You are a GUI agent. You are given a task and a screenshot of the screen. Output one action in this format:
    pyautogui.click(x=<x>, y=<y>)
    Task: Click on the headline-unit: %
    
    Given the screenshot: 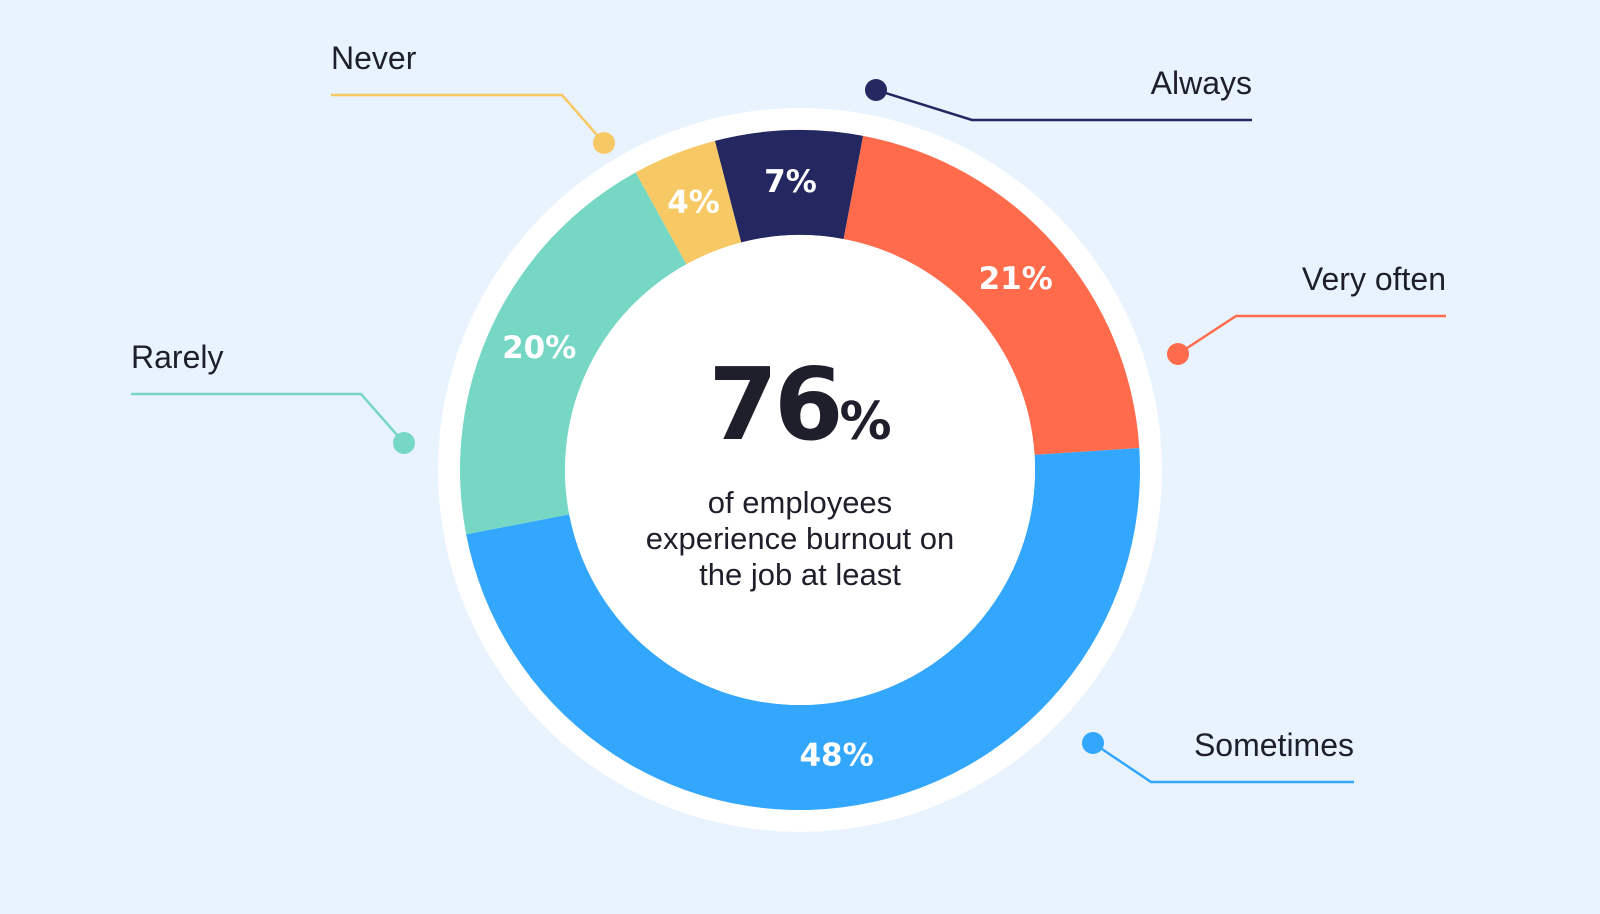 What is the action you would take?
    pyautogui.click(x=865, y=422)
    